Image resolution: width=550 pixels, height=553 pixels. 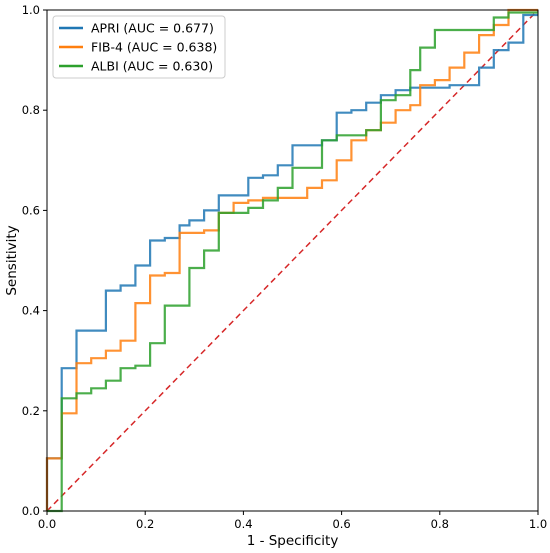 I want to click on y-tick-label: 0.8, so click(x=31, y=110).